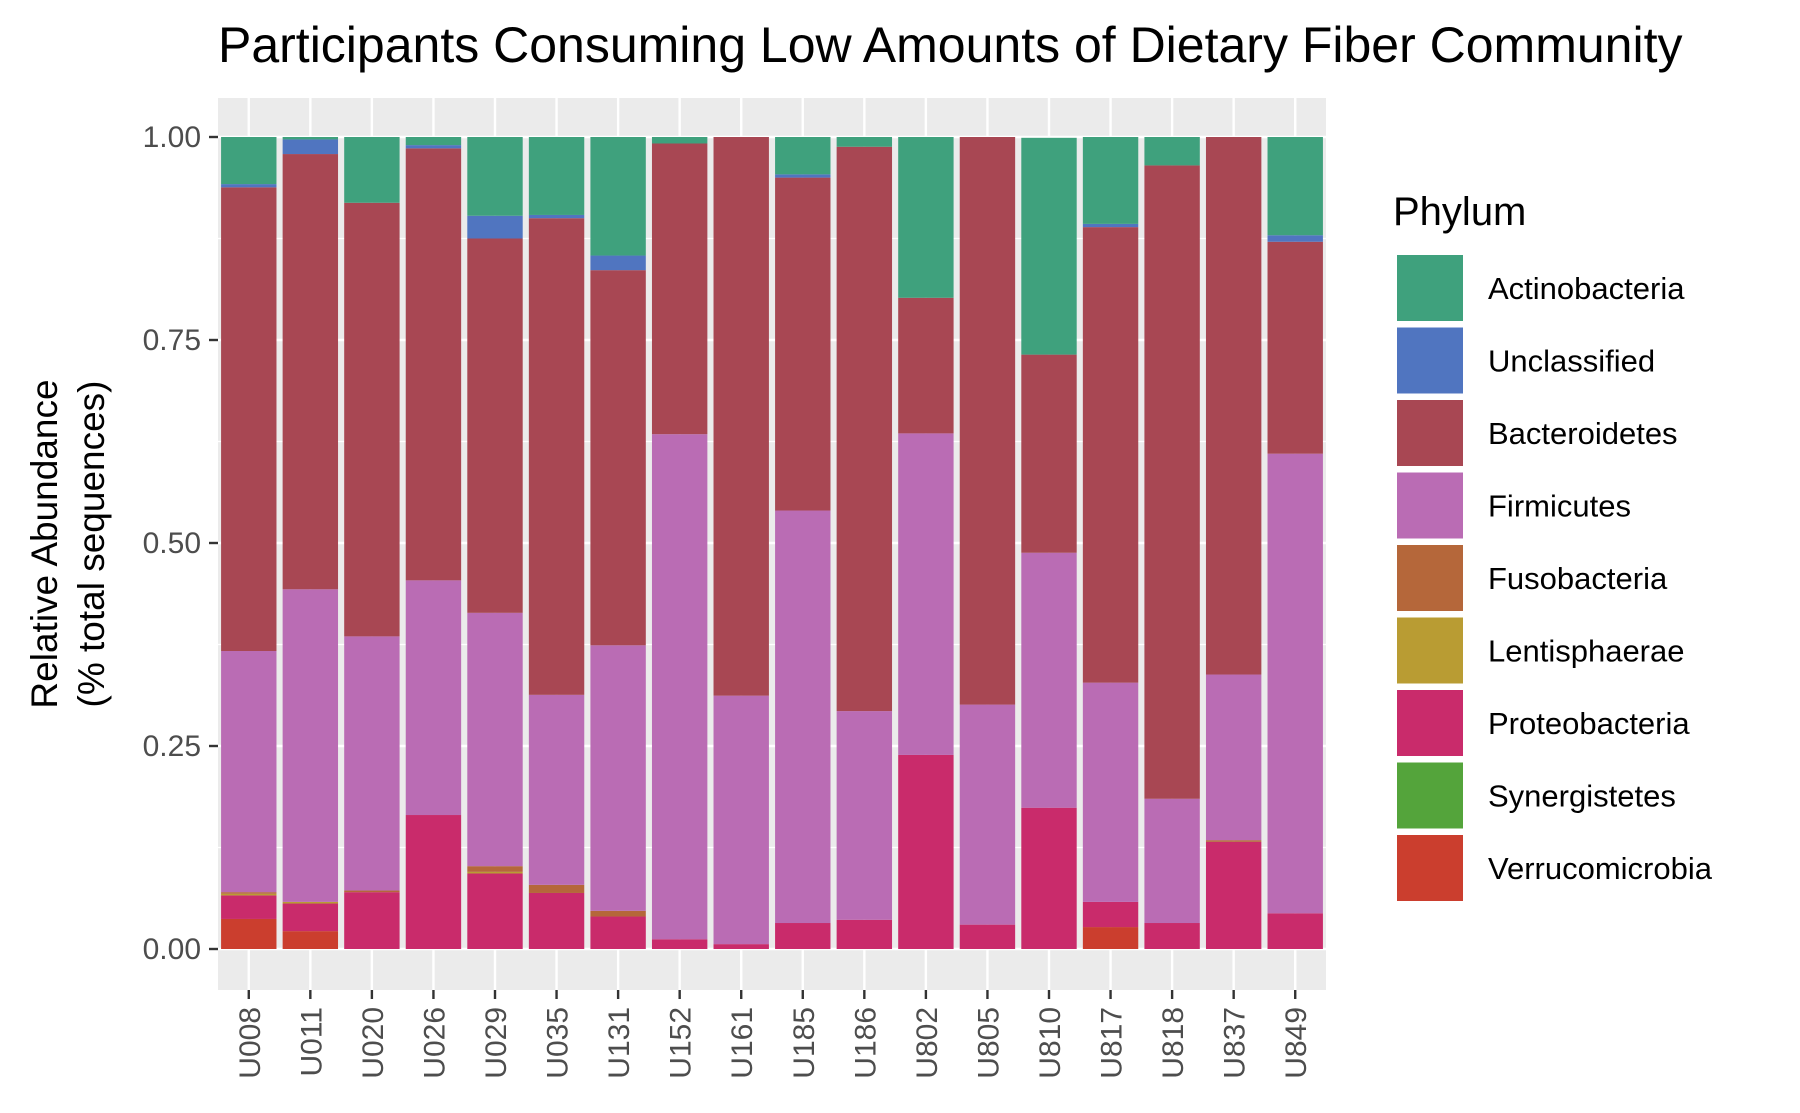  I want to click on x-tick-label: U810, so click(1050, 1043).